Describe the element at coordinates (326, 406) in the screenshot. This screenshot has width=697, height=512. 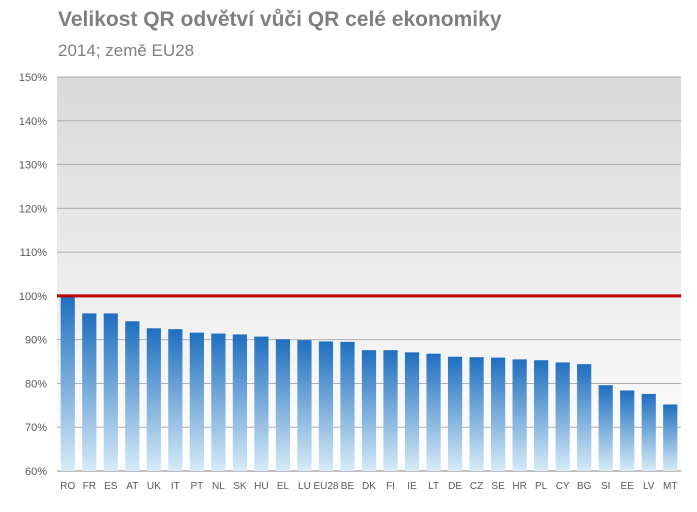
I see `bar-eu28` at that location.